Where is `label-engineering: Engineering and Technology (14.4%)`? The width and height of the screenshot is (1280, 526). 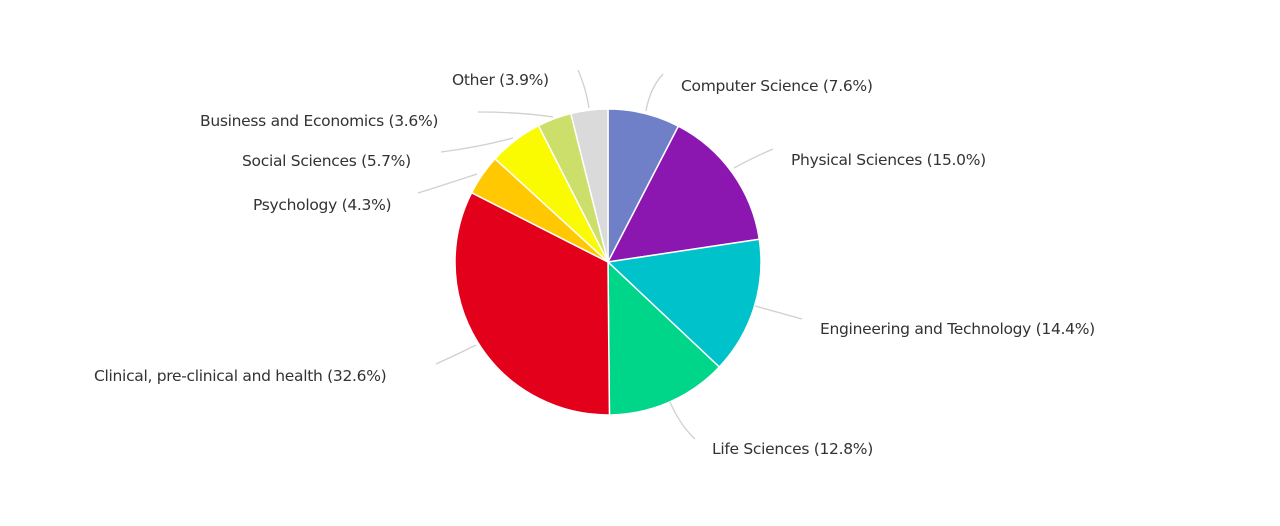 label-engineering: Engineering and Technology (14.4%) is located at coordinates (957, 329).